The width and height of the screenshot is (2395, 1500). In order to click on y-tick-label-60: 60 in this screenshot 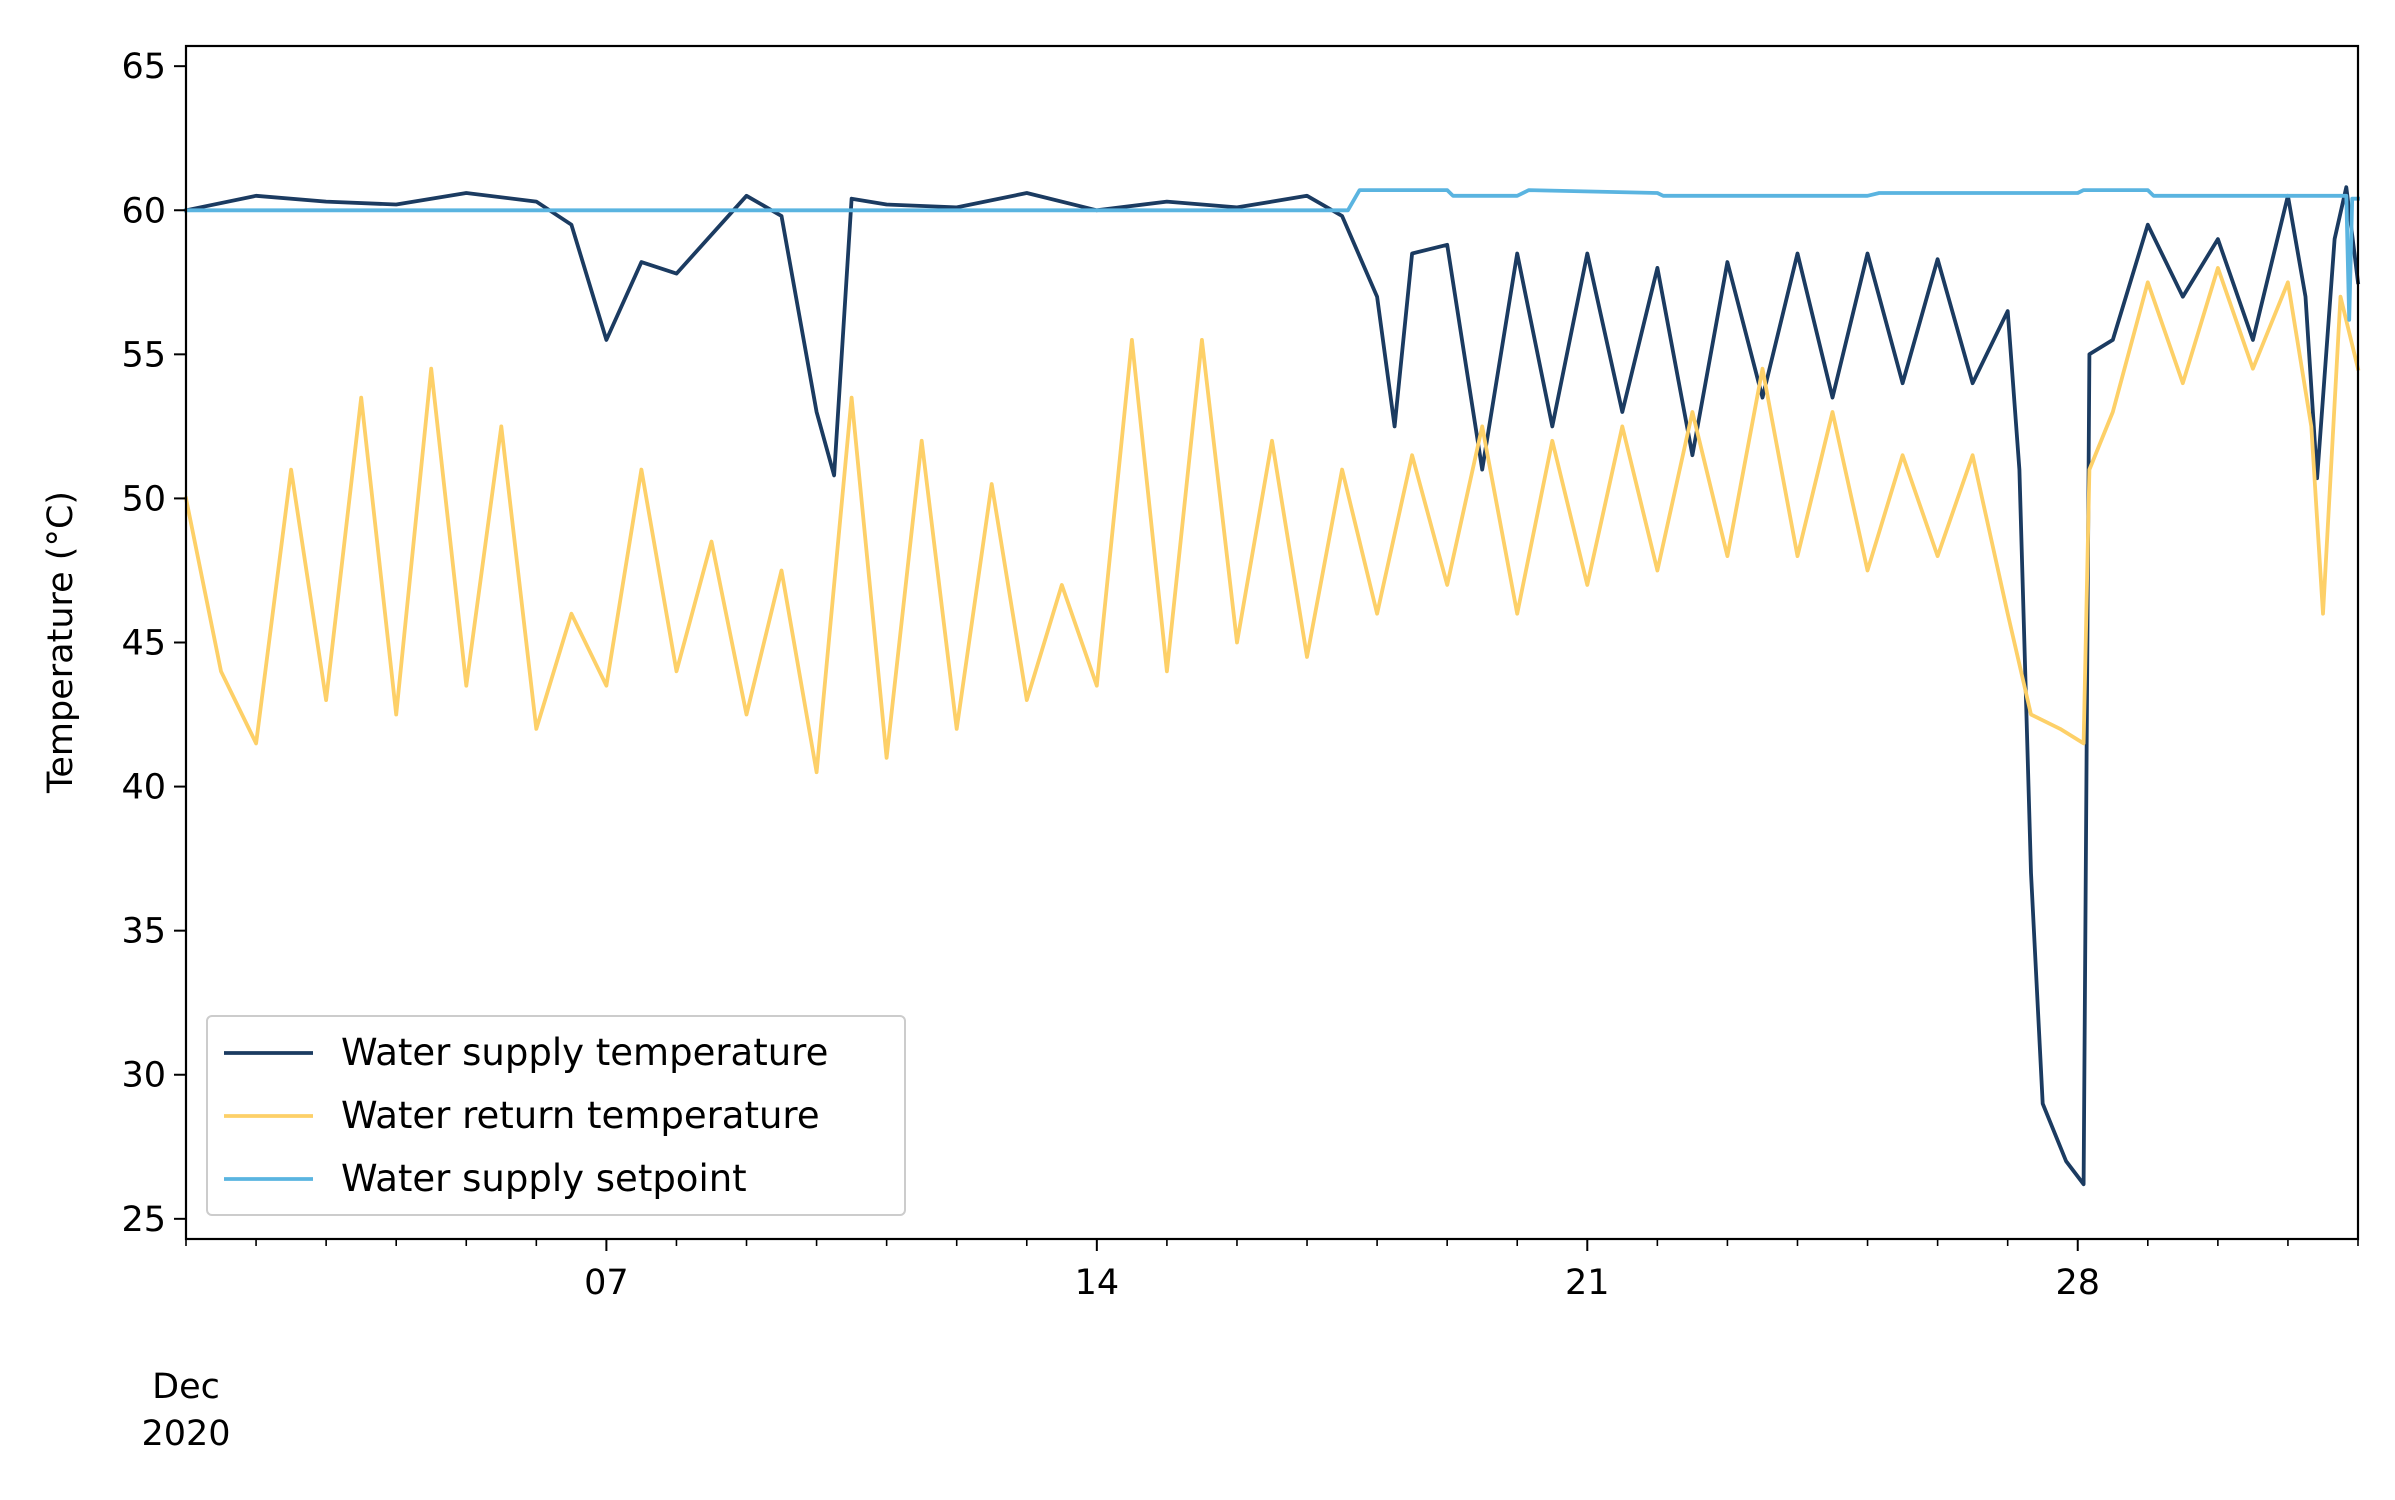, I will do `click(143, 211)`.